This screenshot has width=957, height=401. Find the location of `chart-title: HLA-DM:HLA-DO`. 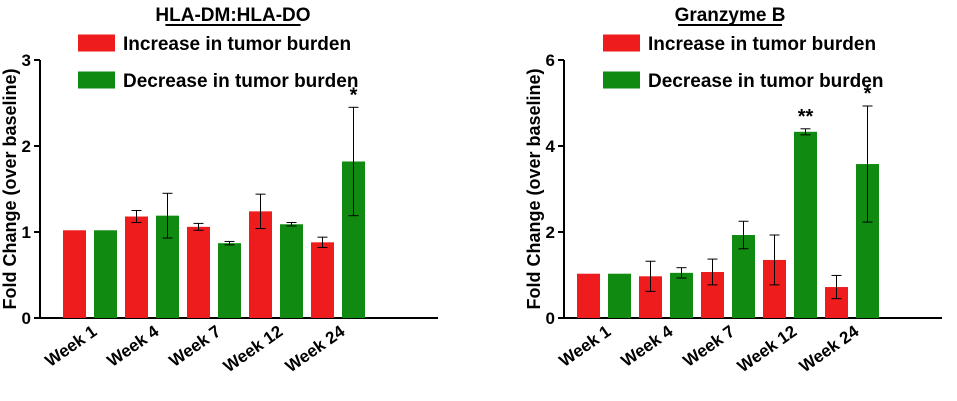

chart-title: HLA-DM:HLA-DO is located at coordinates (232, 15).